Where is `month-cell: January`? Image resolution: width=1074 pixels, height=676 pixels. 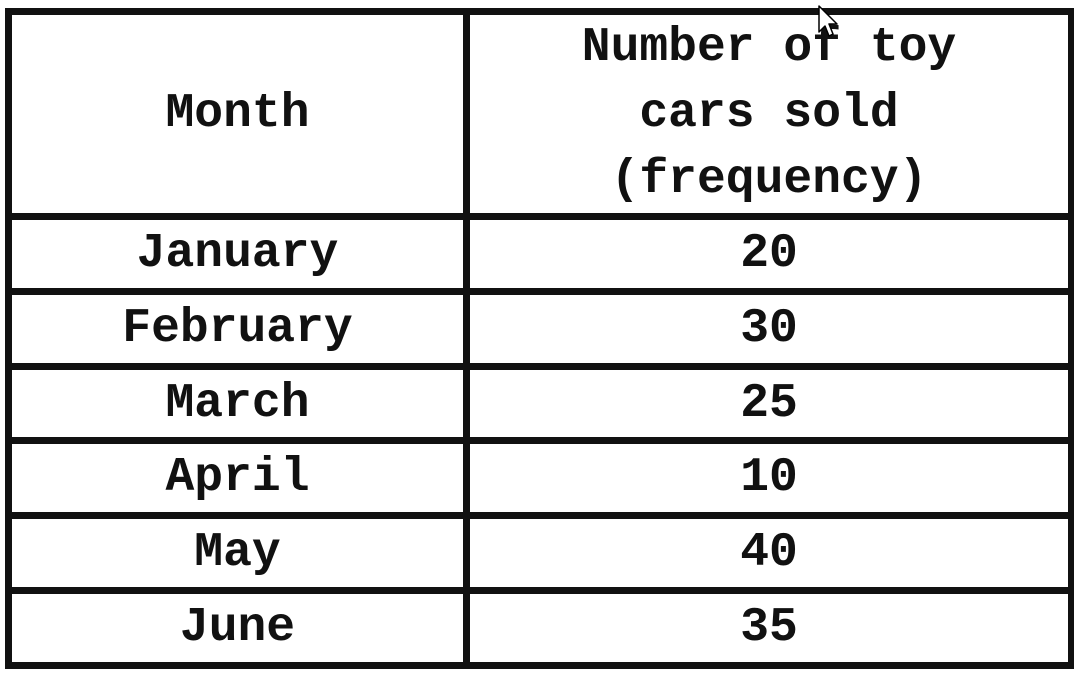 month-cell: January is located at coordinates (237, 254).